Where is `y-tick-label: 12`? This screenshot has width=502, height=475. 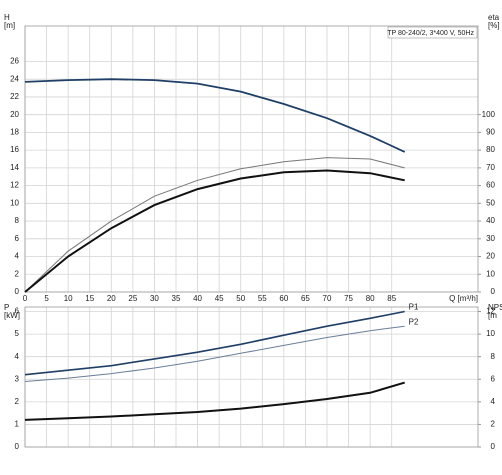
y-tick-label: 12 is located at coordinates (14, 185).